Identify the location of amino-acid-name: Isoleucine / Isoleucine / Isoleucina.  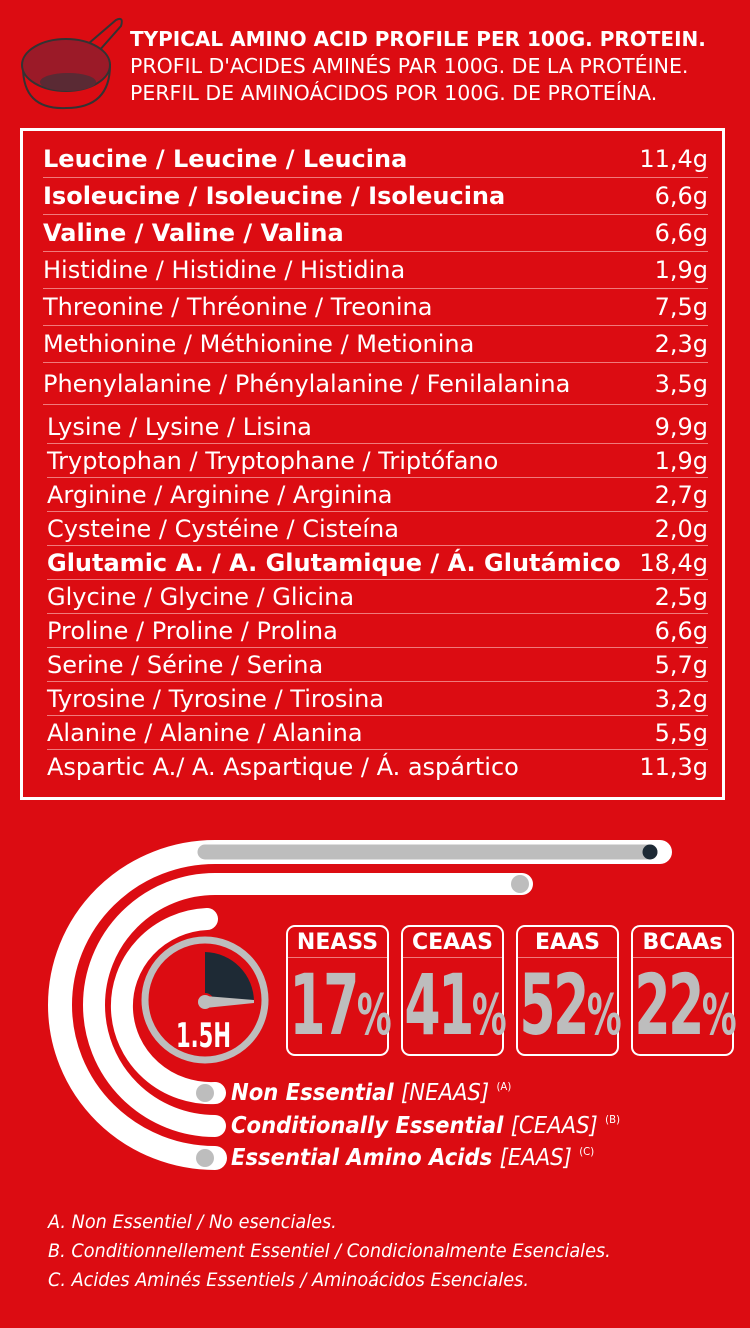
(274, 196).